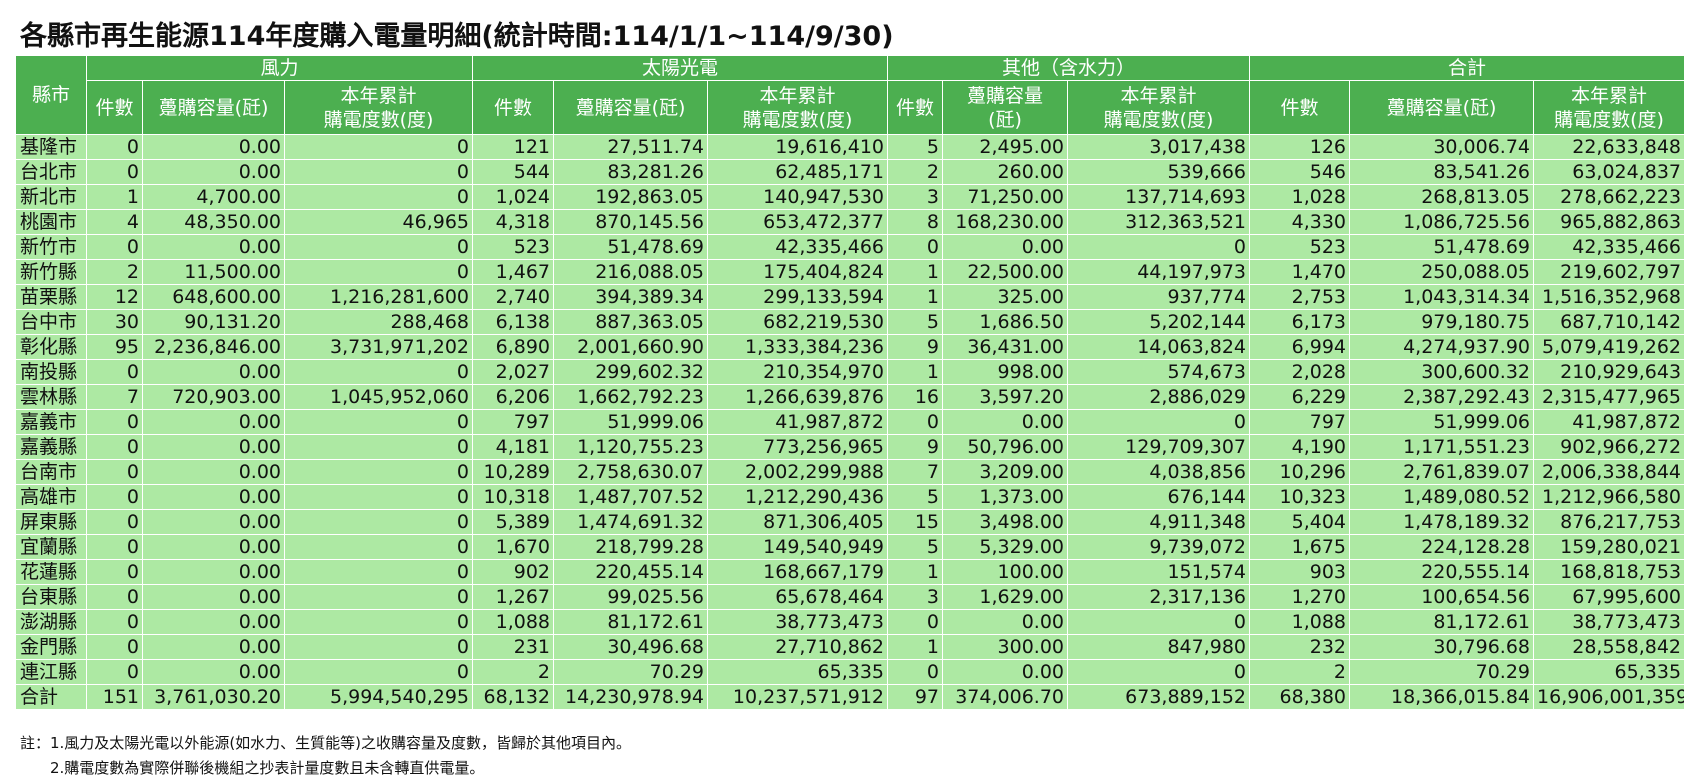 The width and height of the screenshot is (1694, 783). Describe the element at coordinates (1300, 347) in the screenshot. I see `cell: 6,994` at that location.